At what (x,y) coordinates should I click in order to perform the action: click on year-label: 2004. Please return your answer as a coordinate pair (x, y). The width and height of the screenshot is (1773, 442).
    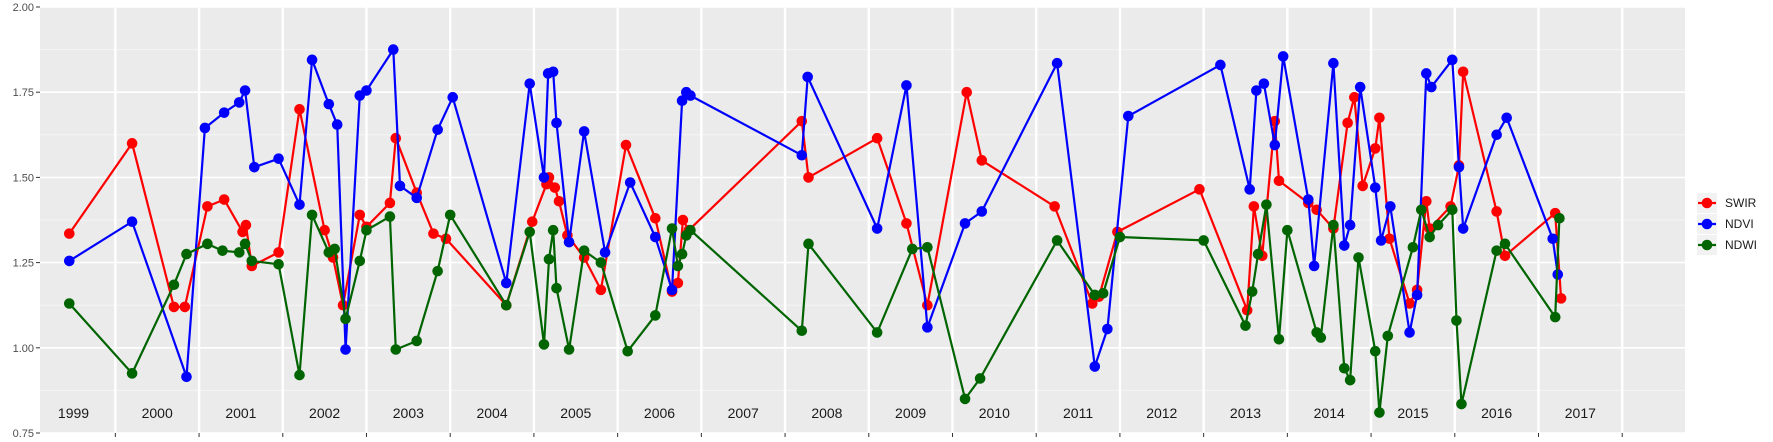
    Looking at the image, I should click on (491, 413).